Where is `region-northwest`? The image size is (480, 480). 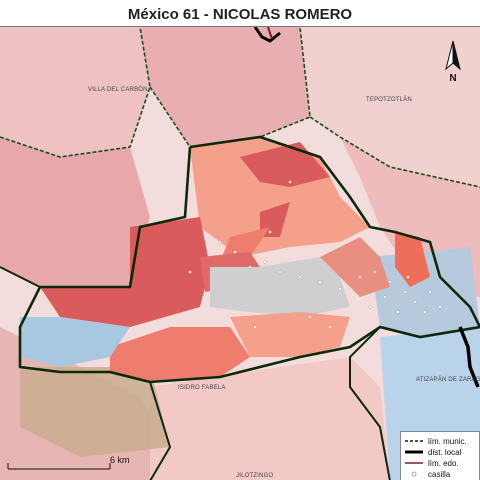
region-northwest is located at coordinates (75, 92).